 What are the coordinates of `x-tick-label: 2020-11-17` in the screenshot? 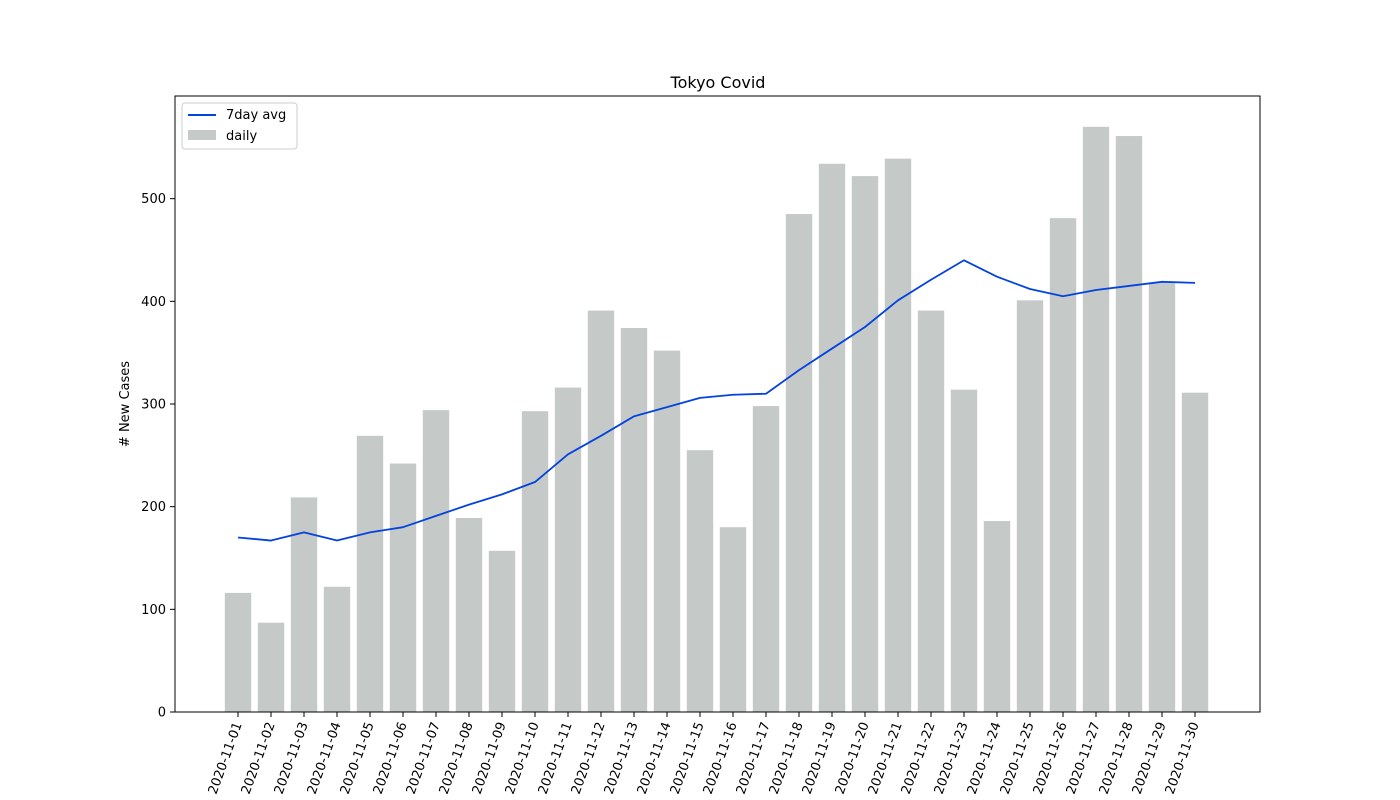 It's located at (754, 758).